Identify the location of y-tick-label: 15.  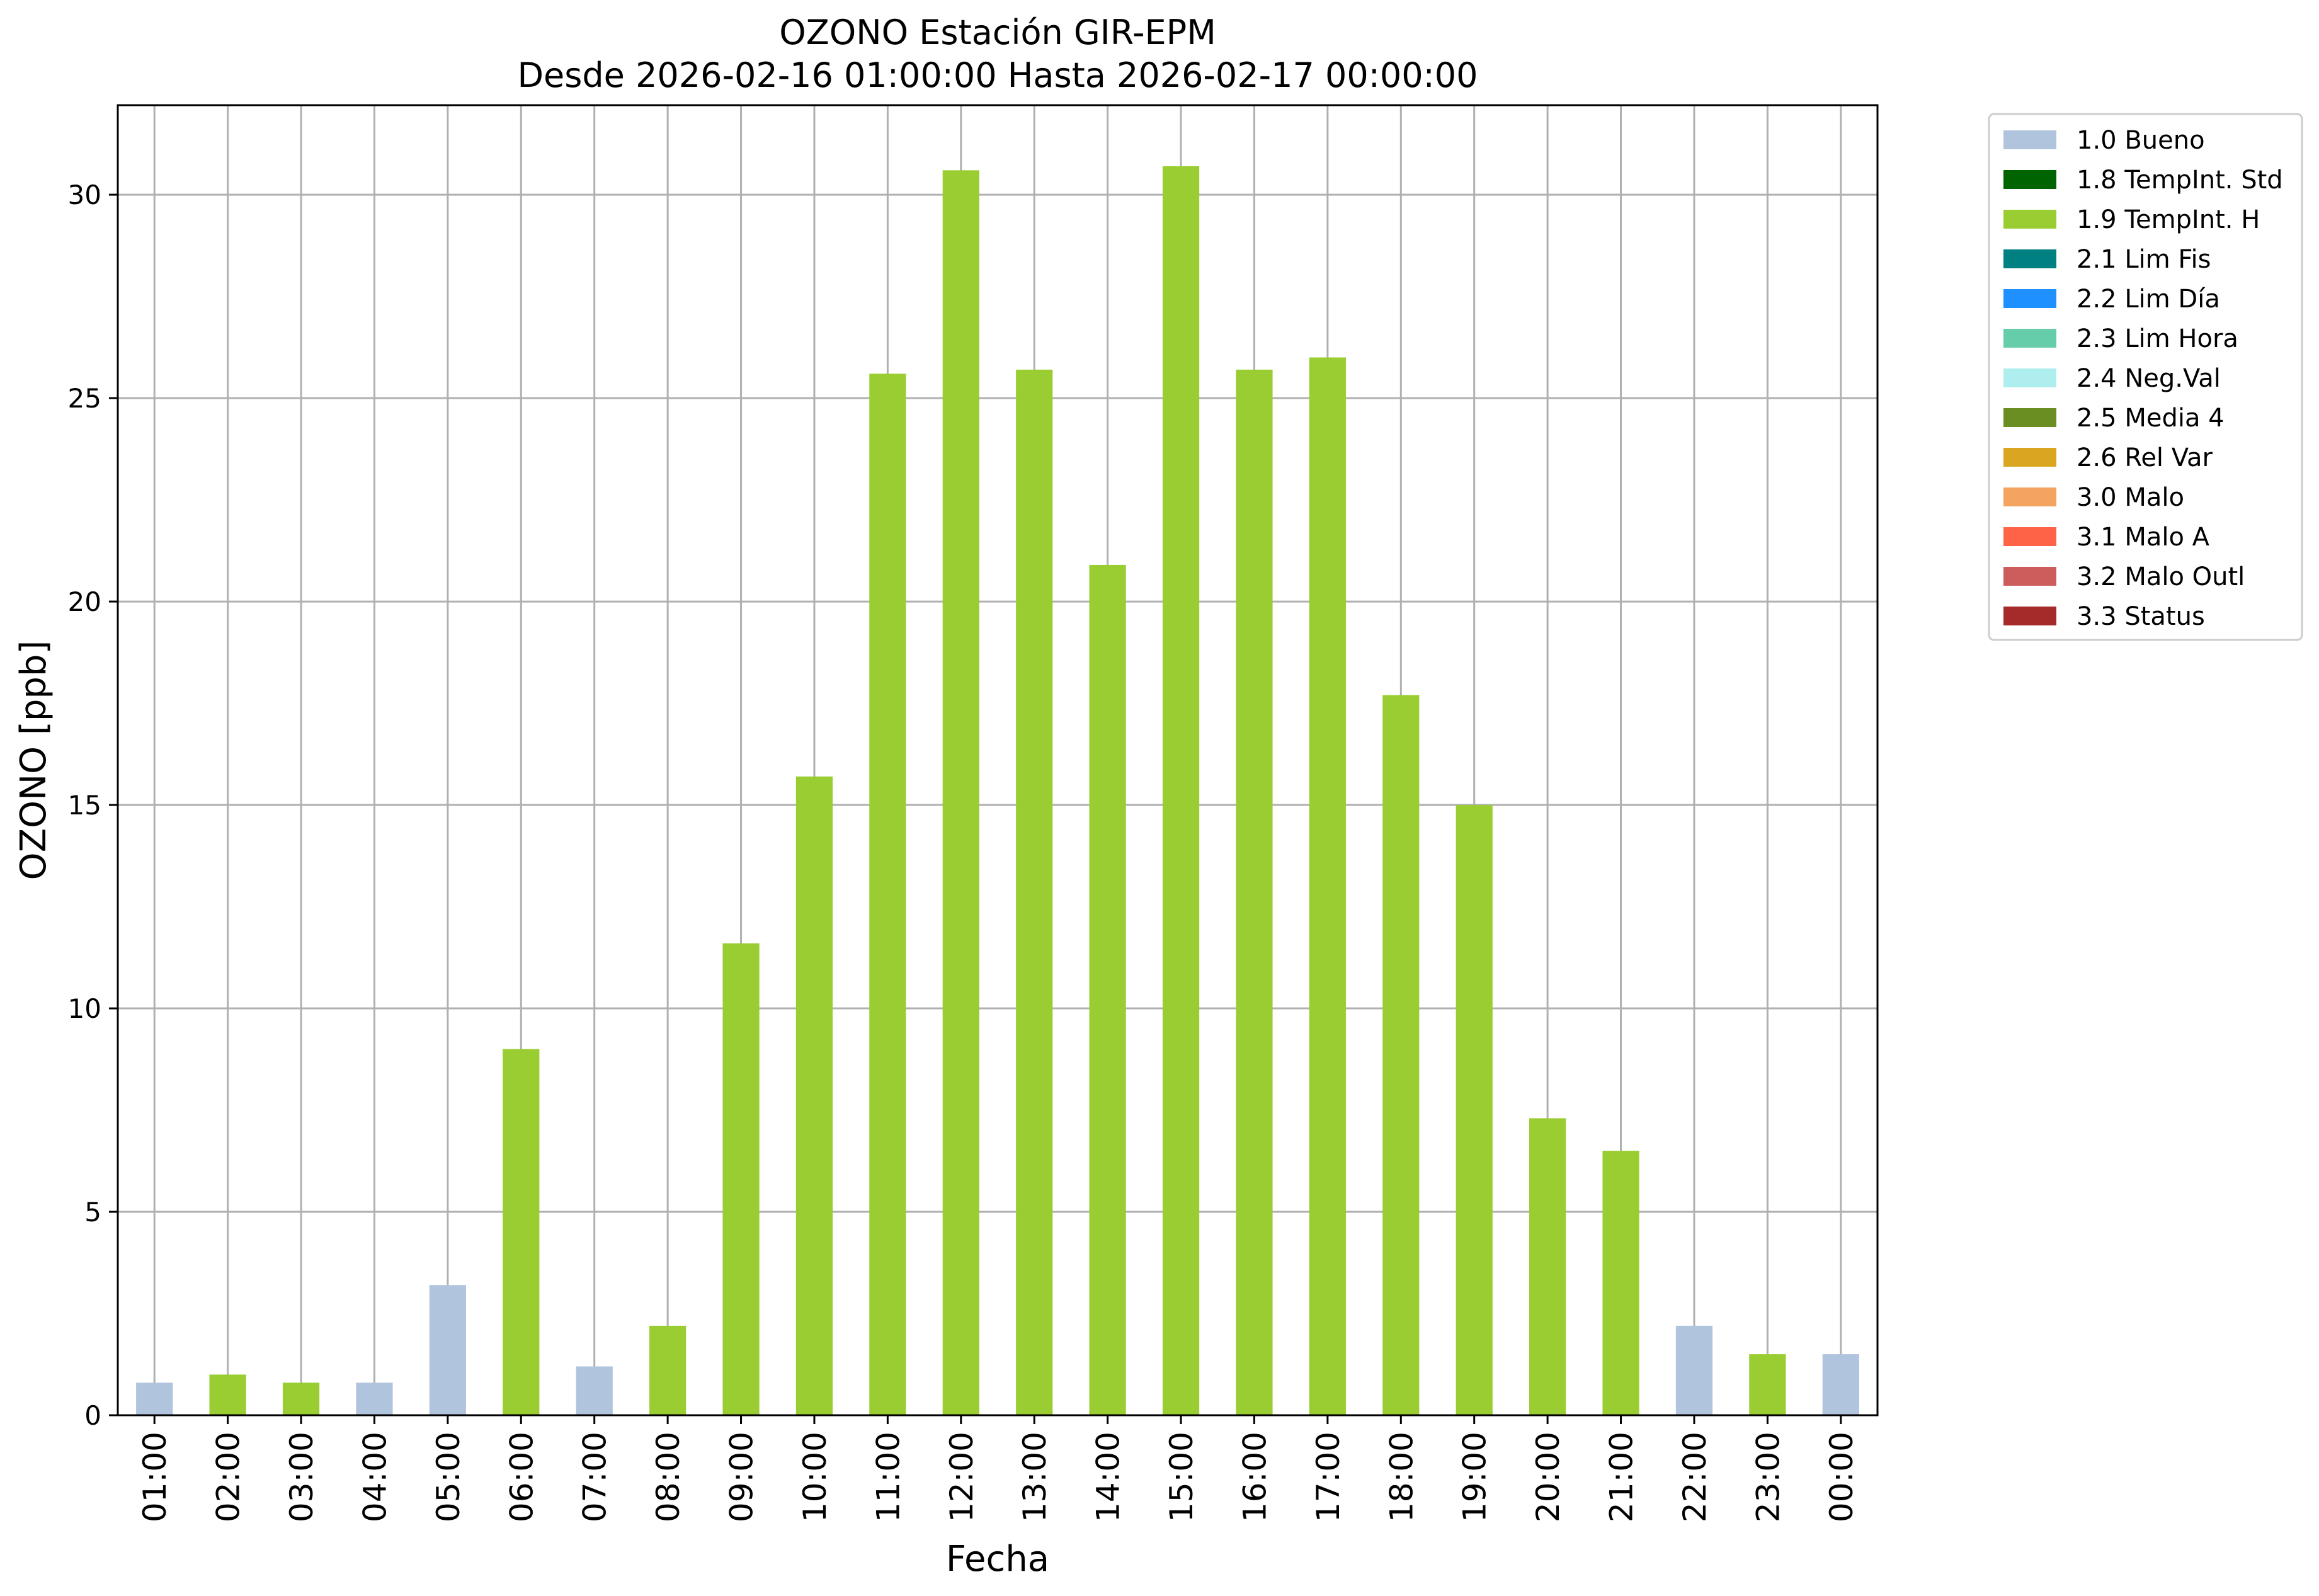
(84, 805).